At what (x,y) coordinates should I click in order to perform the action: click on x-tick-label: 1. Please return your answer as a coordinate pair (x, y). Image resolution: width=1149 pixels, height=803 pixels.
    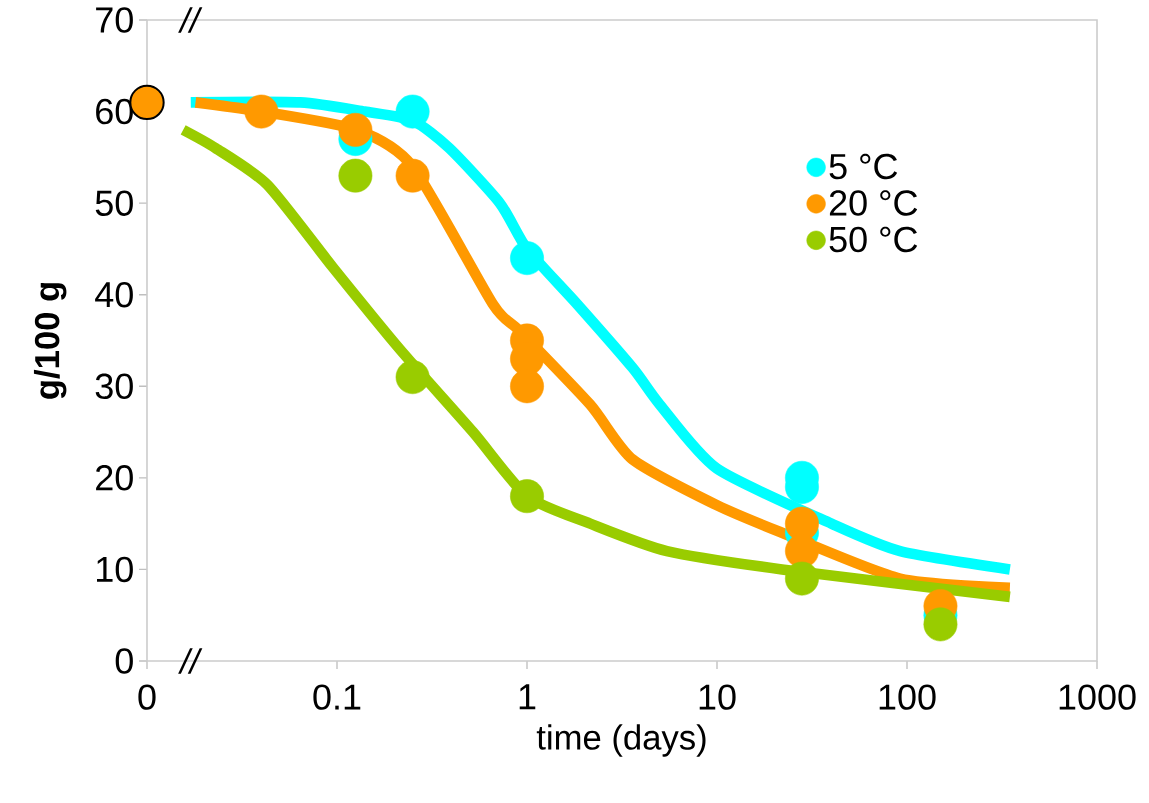
    Looking at the image, I should click on (527, 697).